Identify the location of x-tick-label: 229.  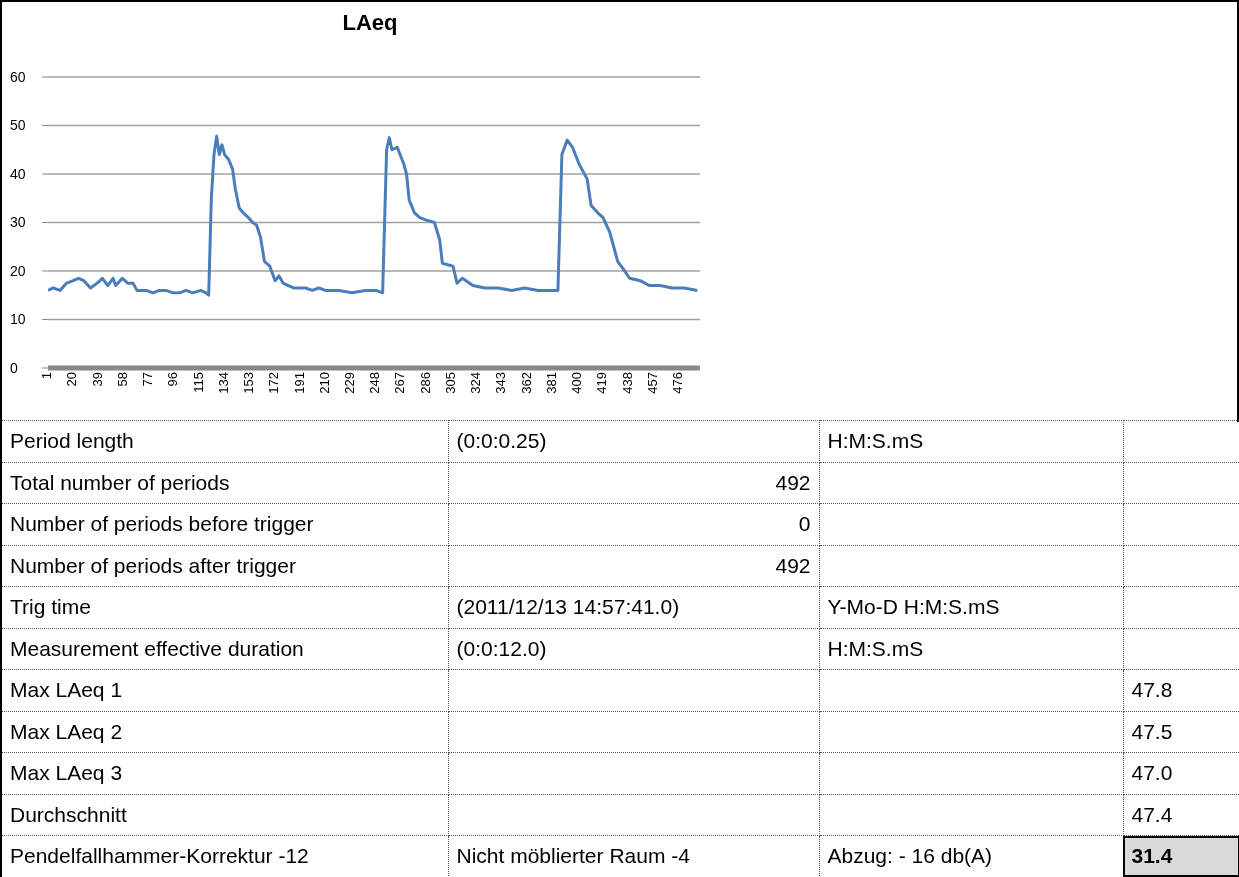
(349, 383).